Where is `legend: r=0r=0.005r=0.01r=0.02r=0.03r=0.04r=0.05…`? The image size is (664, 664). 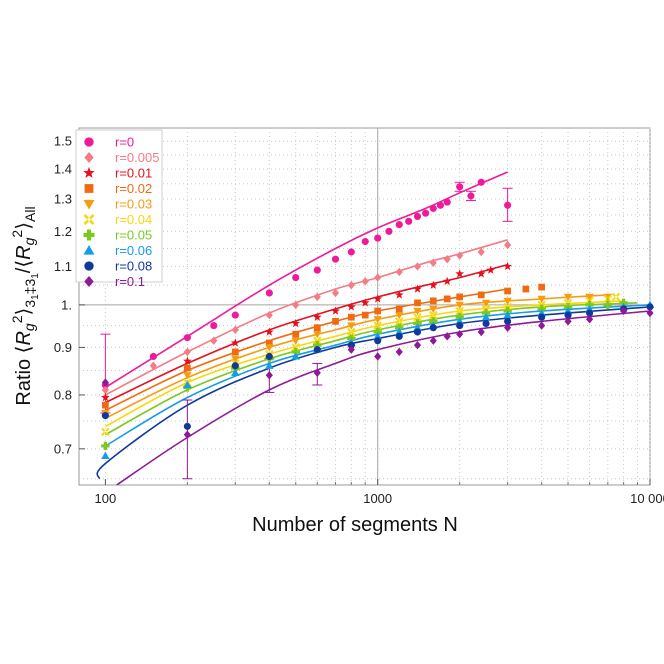 legend: r=0r=0.005r=0.01r=0.02r=0.03r=0.04r=0.05… is located at coordinates (119, 209).